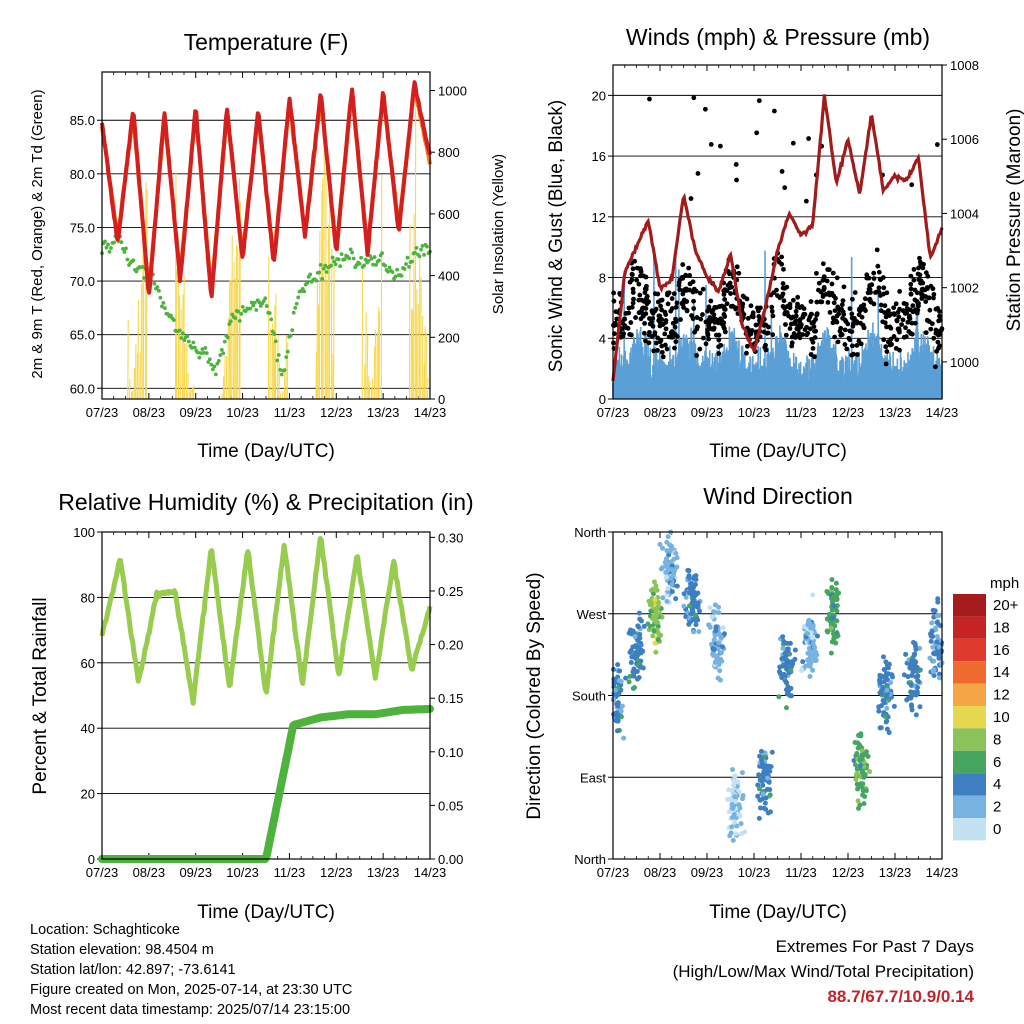 This screenshot has width=1024, height=1024. What do you see at coordinates (37, 233) in the screenshot?
I see `temperature-ylabel-left: 2m & 9m T (Red, Orange) & 2m Td (Green)` at bounding box center [37, 233].